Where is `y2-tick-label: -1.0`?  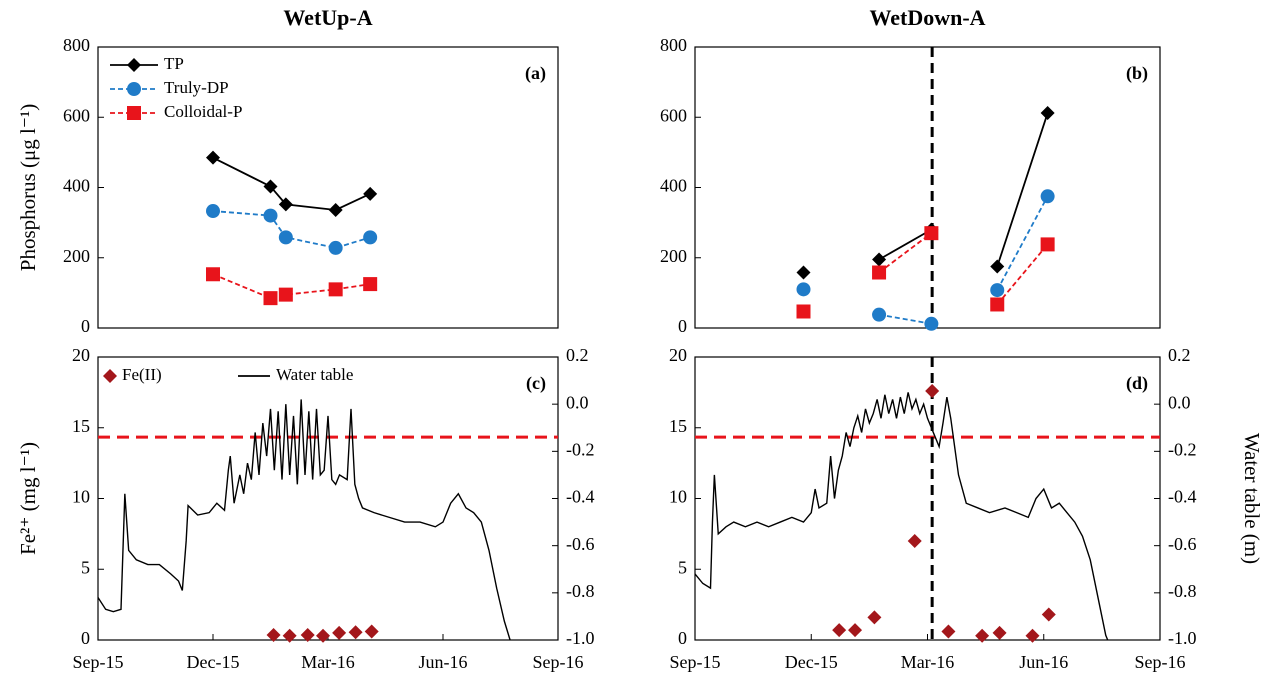
y2-tick-label: -1.0 is located at coordinates (580, 638).